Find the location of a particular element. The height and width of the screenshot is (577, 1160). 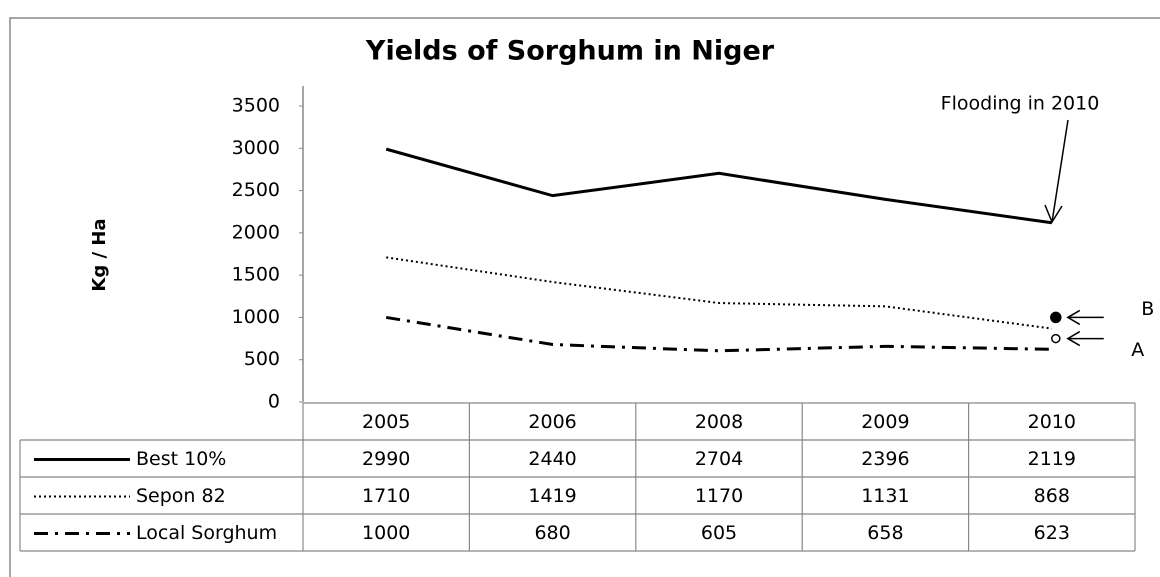

table-value: 2440 is located at coordinates (552, 459).